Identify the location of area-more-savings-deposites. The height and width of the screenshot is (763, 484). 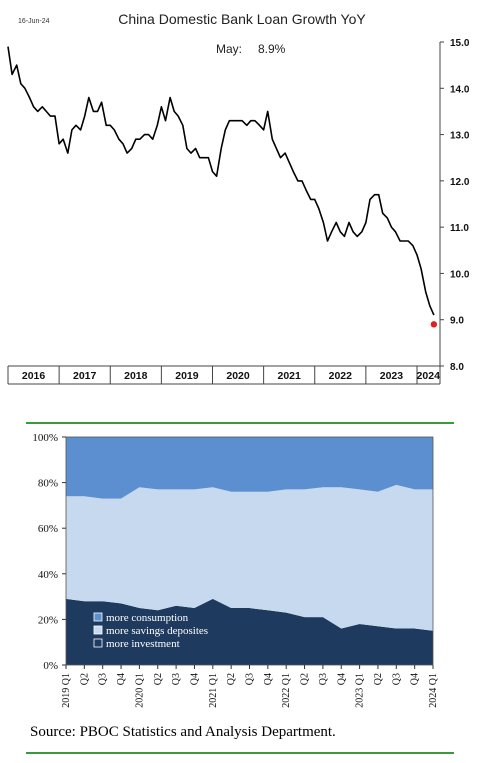
(249, 557).